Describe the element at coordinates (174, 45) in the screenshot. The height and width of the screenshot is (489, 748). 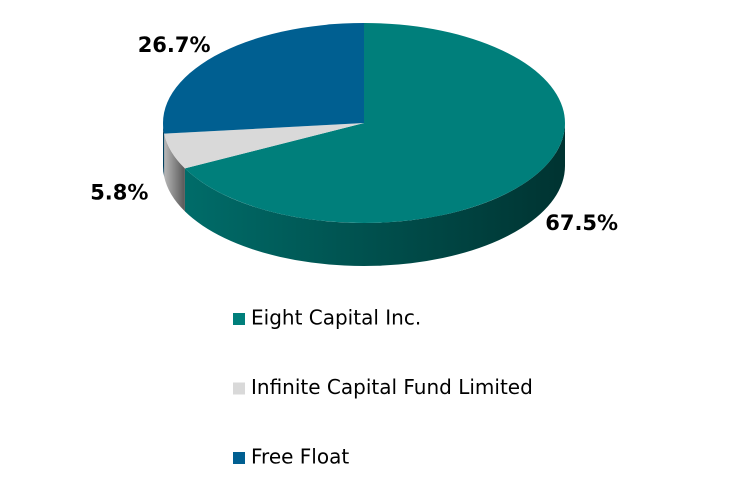
I see `value-label: 26.7%` at that location.